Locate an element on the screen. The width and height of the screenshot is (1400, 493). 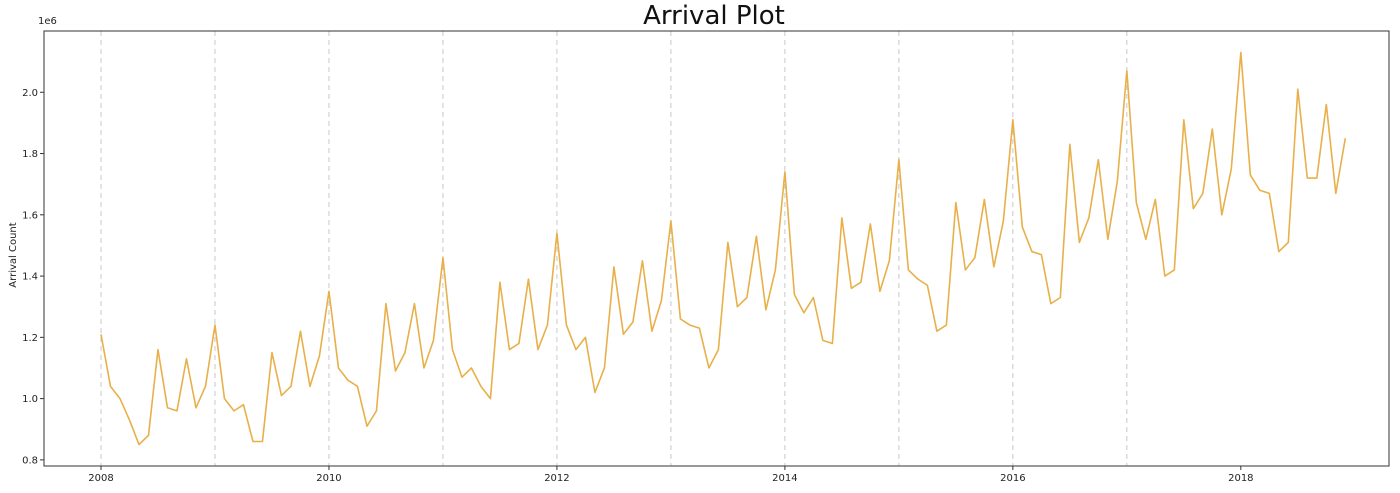
x-tick-label-2012: 2012 is located at coordinates (556, 478).